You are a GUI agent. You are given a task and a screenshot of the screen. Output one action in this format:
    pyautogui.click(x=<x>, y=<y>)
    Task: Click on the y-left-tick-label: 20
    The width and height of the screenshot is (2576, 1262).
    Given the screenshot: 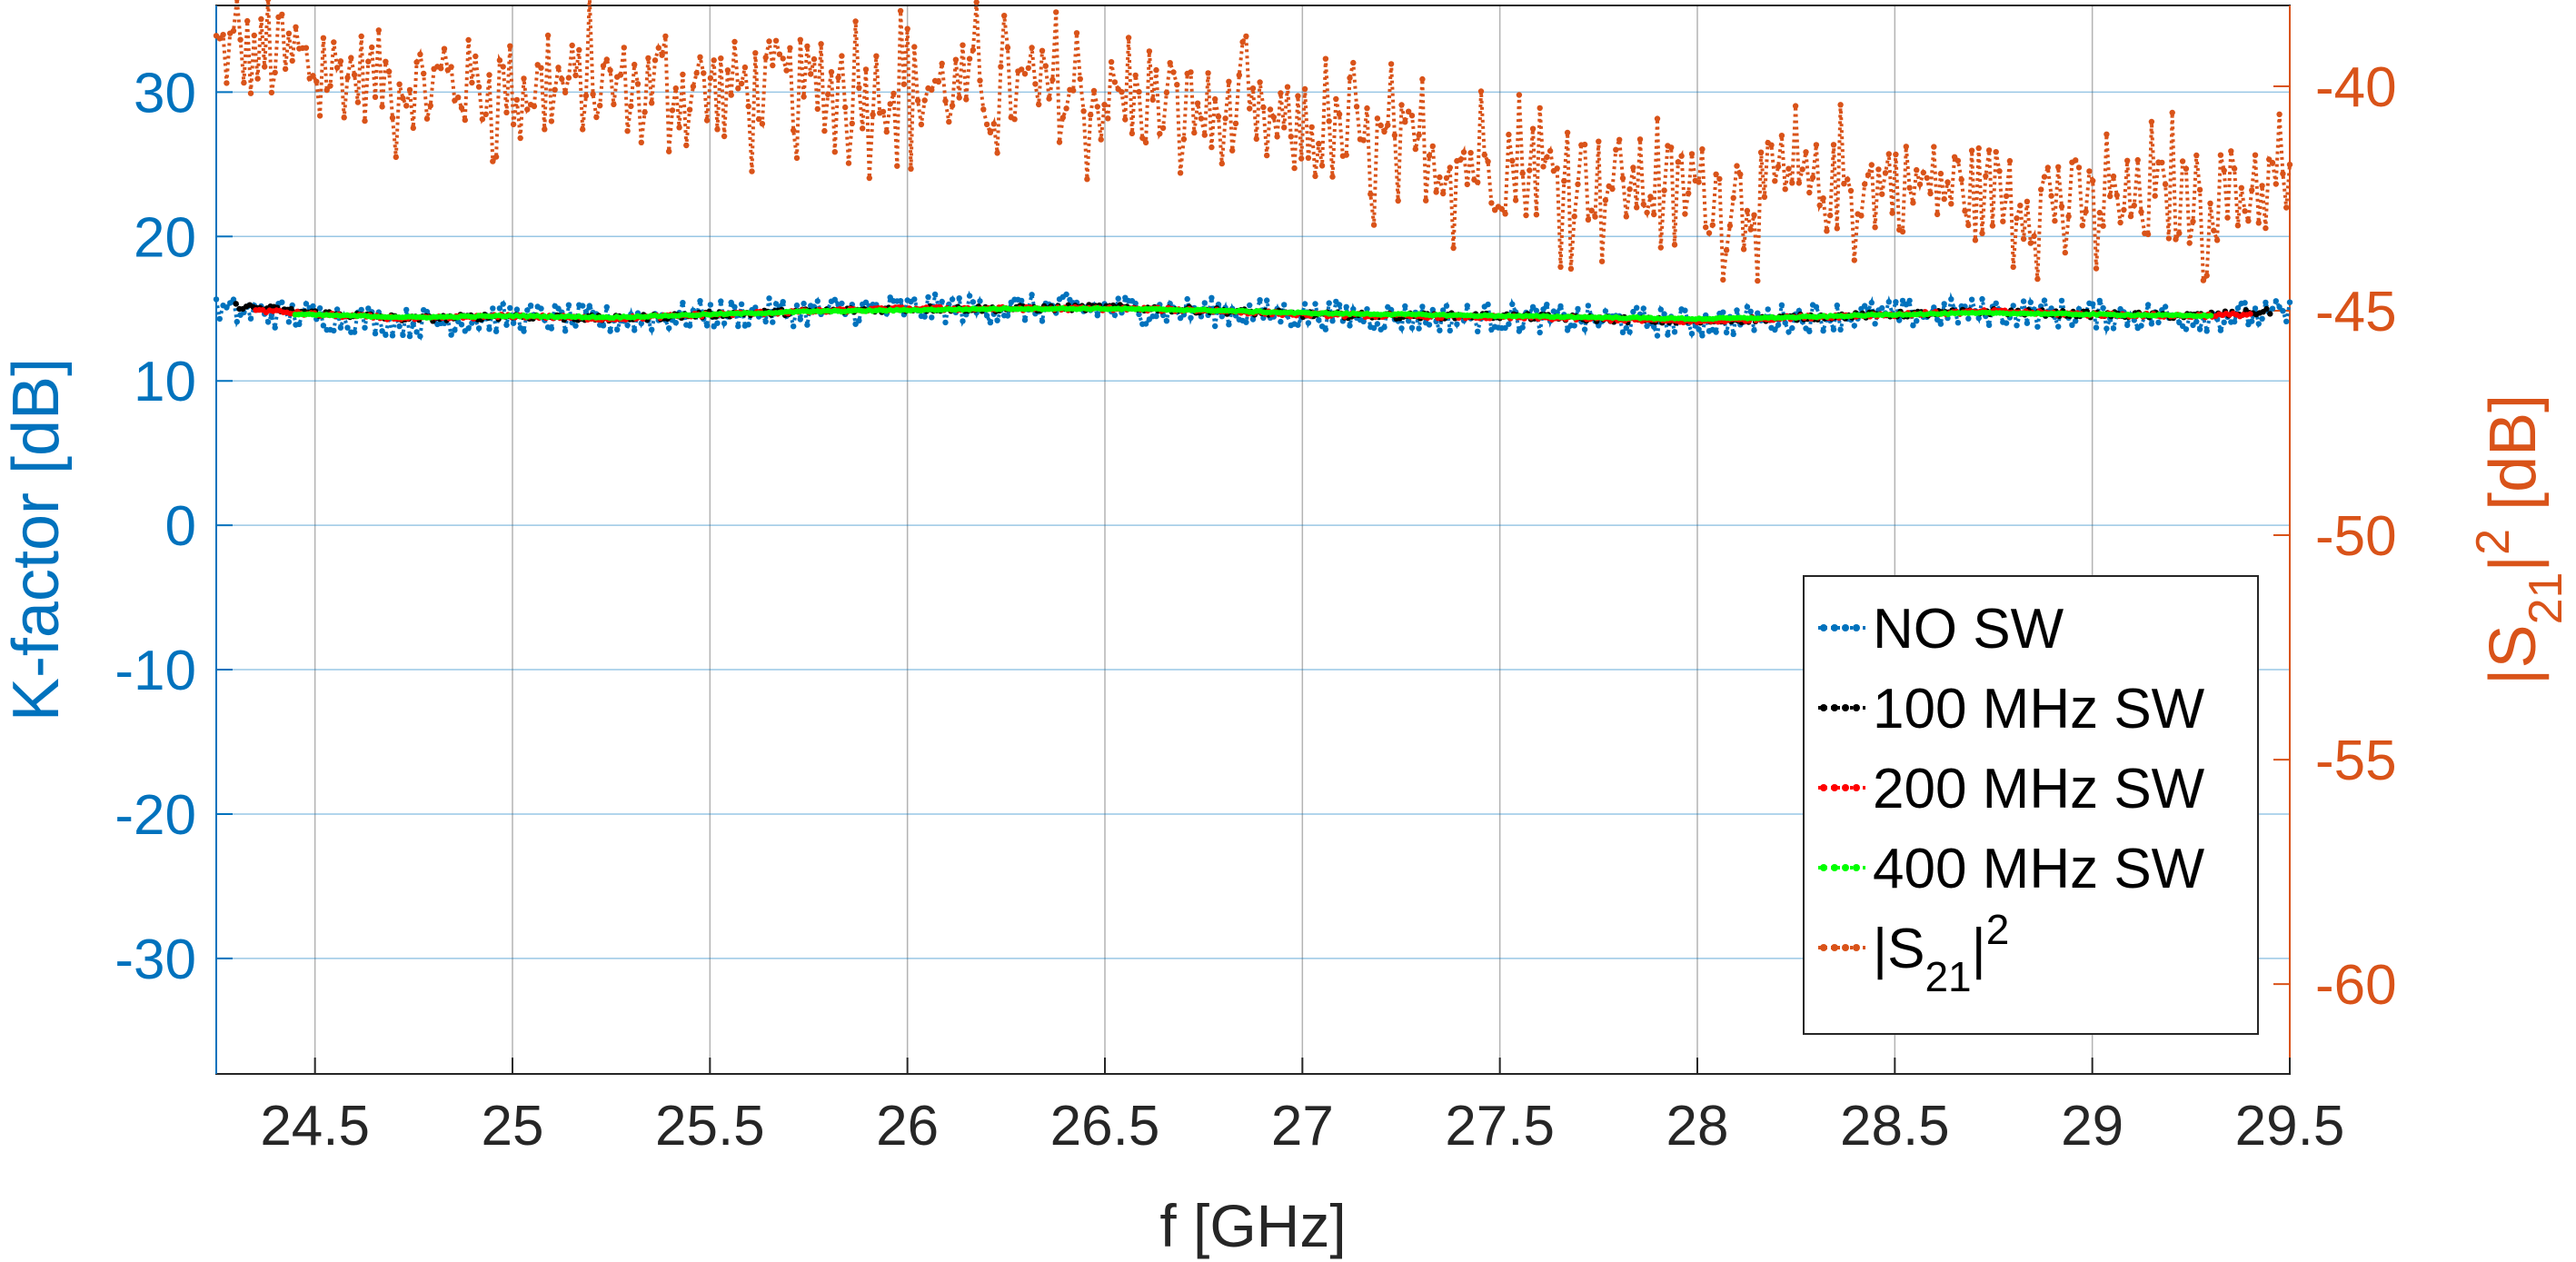 What is the action you would take?
    pyautogui.click(x=165, y=238)
    